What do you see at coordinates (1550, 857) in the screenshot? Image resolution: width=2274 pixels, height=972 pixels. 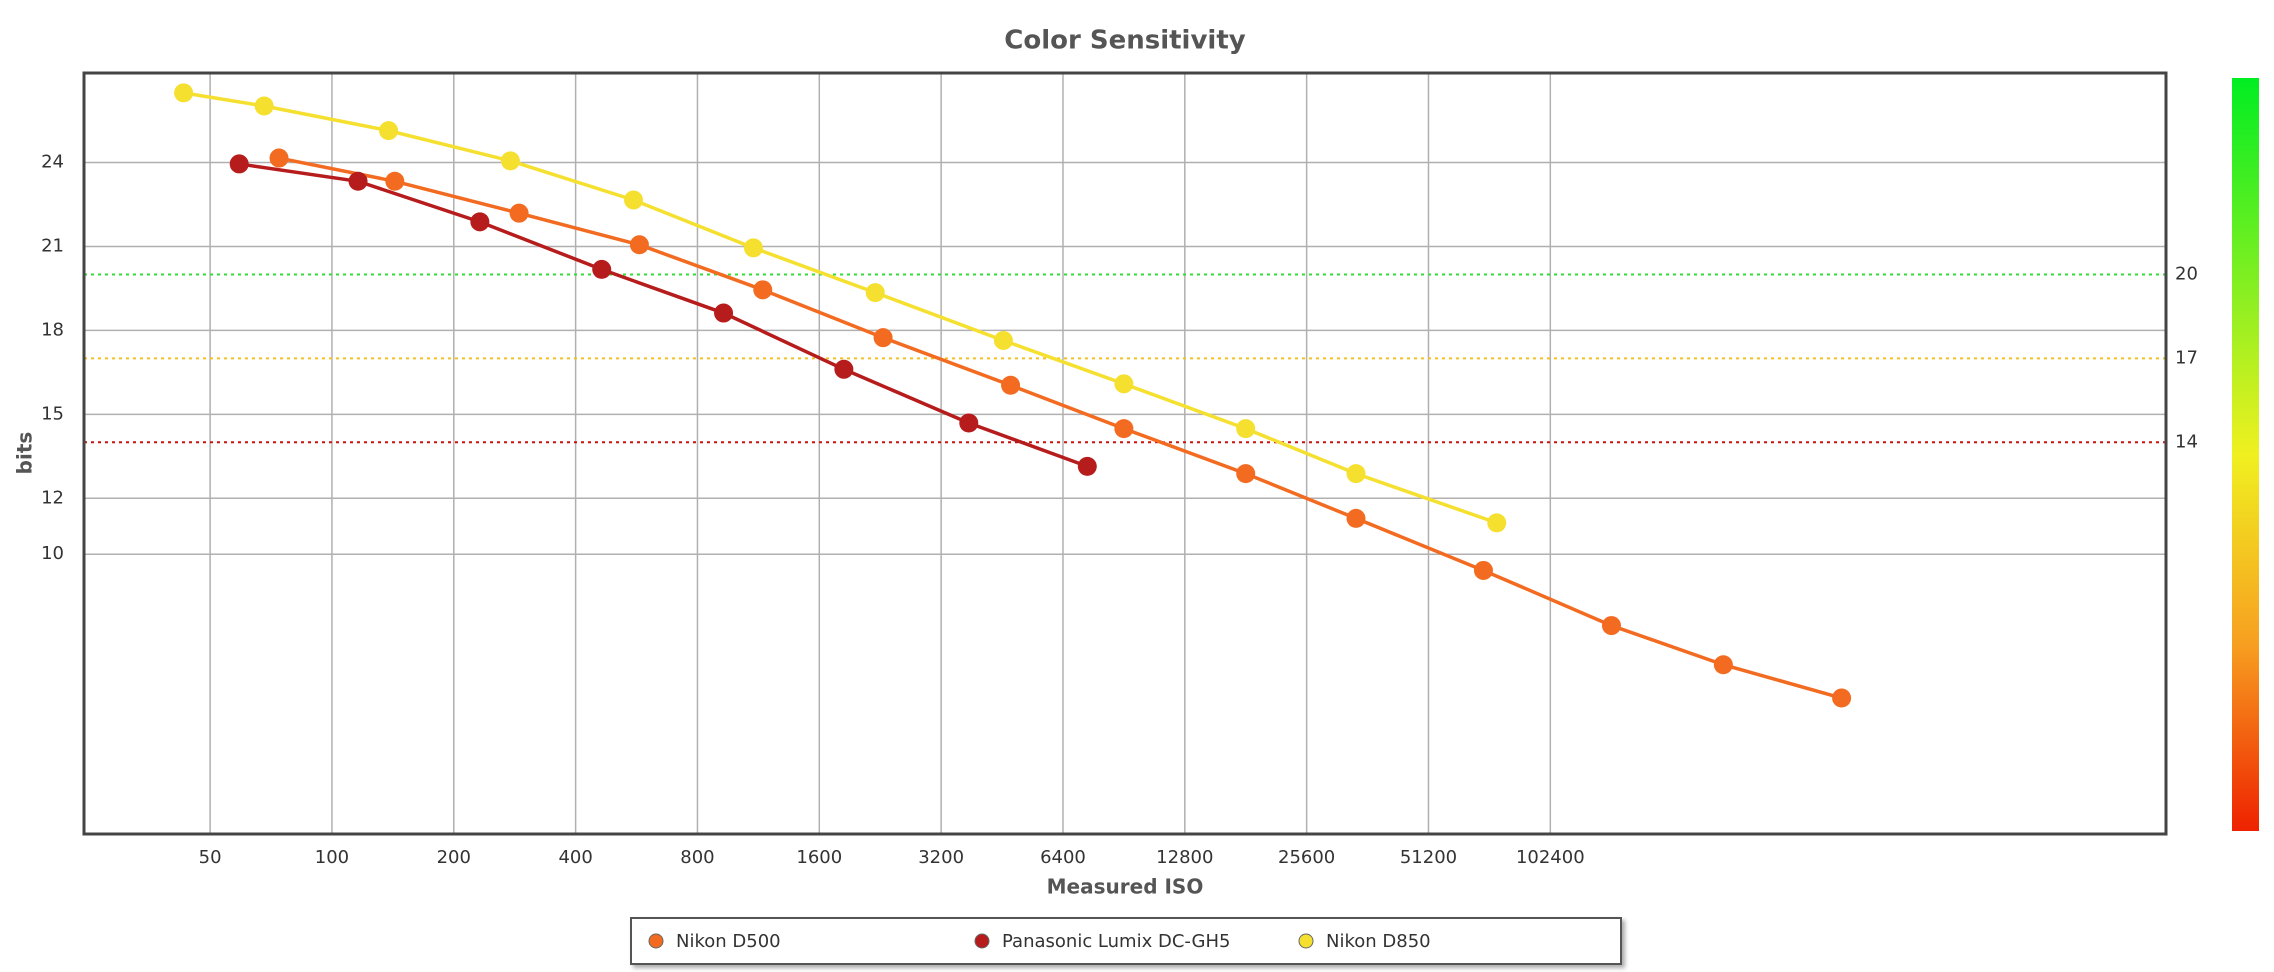 I see `x-tick-label: 102400` at bounding box center [1550, 857].